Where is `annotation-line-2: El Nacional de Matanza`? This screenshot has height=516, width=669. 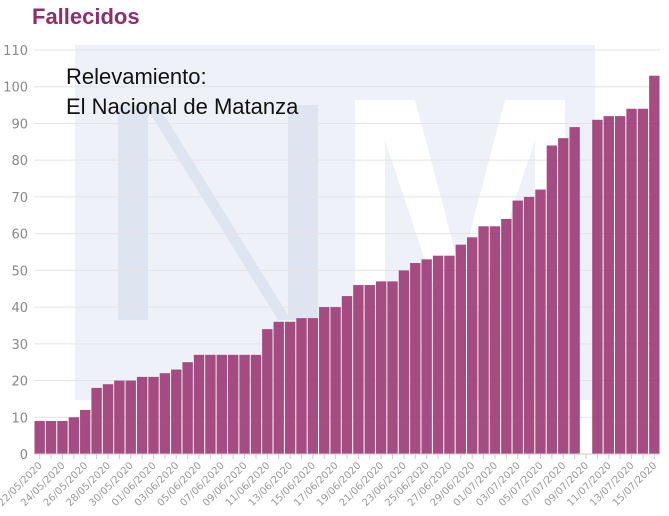 annotation-line-2: El Nacional de Matanza is located at coordinates (182, 106).